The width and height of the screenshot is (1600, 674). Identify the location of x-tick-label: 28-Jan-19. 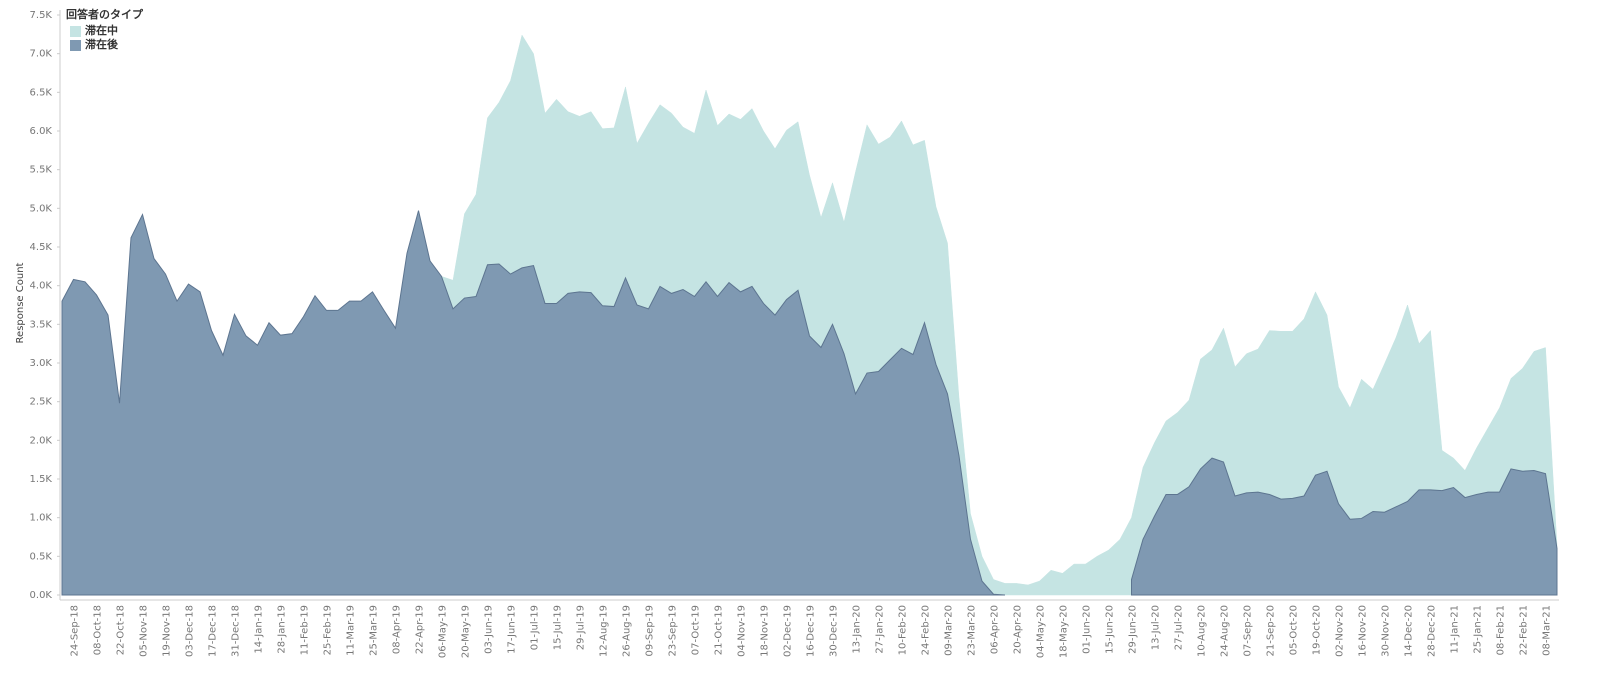
(282, 629).